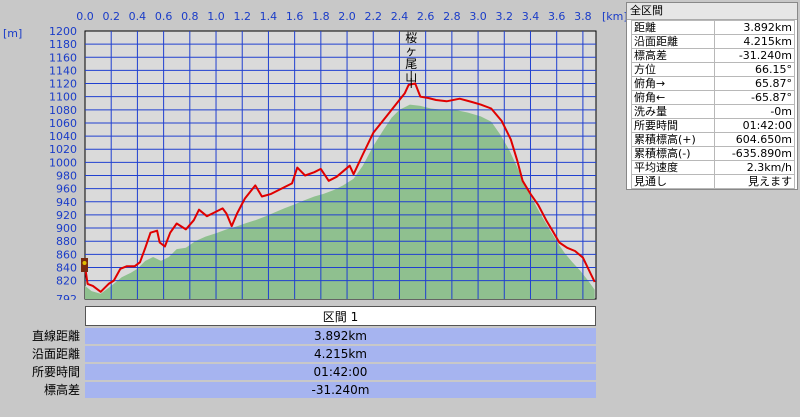 The height and width of the screenshot is (417, 800). Describe the element at coordinates (754, 27) in the screenshot. I see `summary-row-value: 3.892km` at that location.